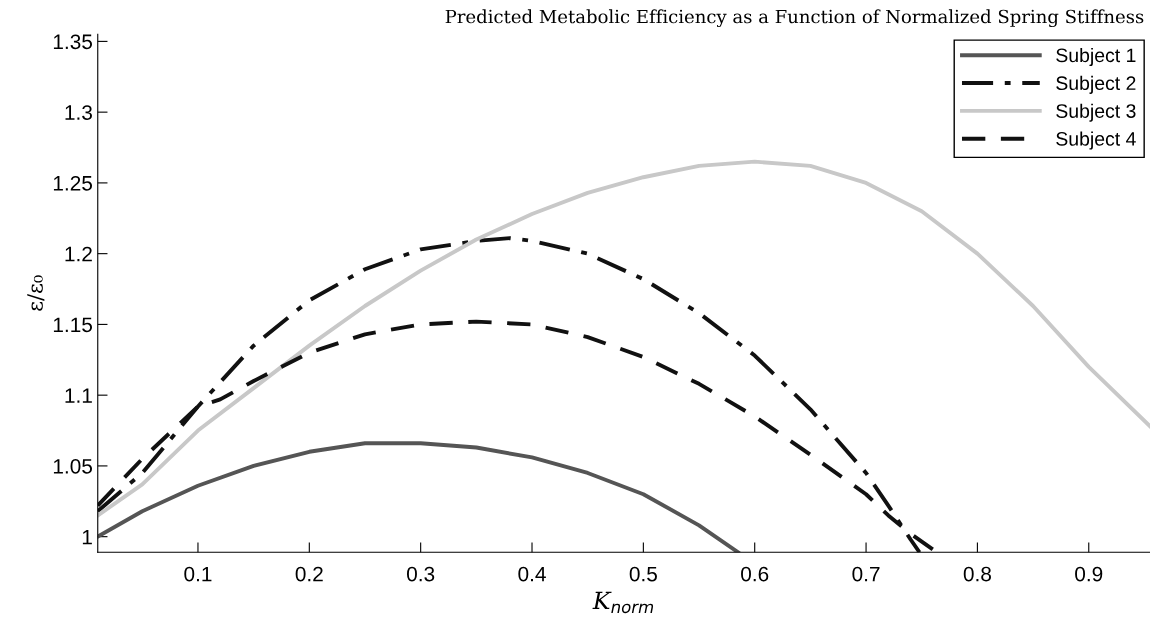 The height and width of the screenshot is (624, 1150). Describe the element at coordinates (78, 395) in the screenshot. I see `y-tick-label: 1.1` at that location.